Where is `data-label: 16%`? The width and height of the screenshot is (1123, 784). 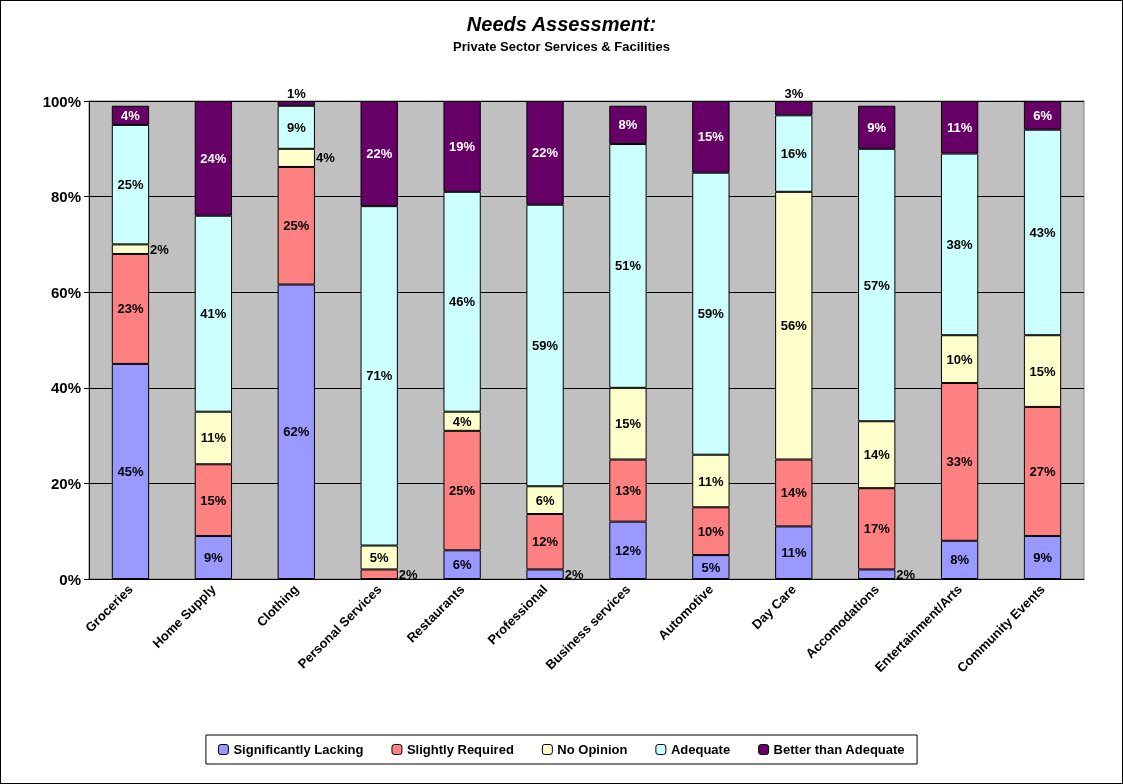 data-label: 16% is located at coordinates (794, 154).